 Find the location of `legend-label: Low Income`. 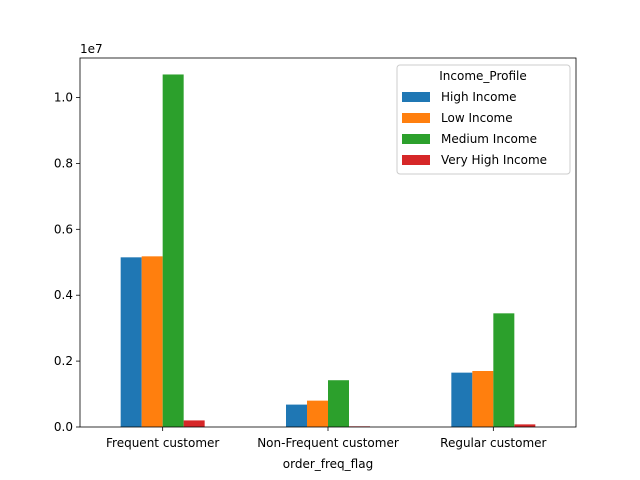

legend-label: Low Income is located at coordinates (477, 118).